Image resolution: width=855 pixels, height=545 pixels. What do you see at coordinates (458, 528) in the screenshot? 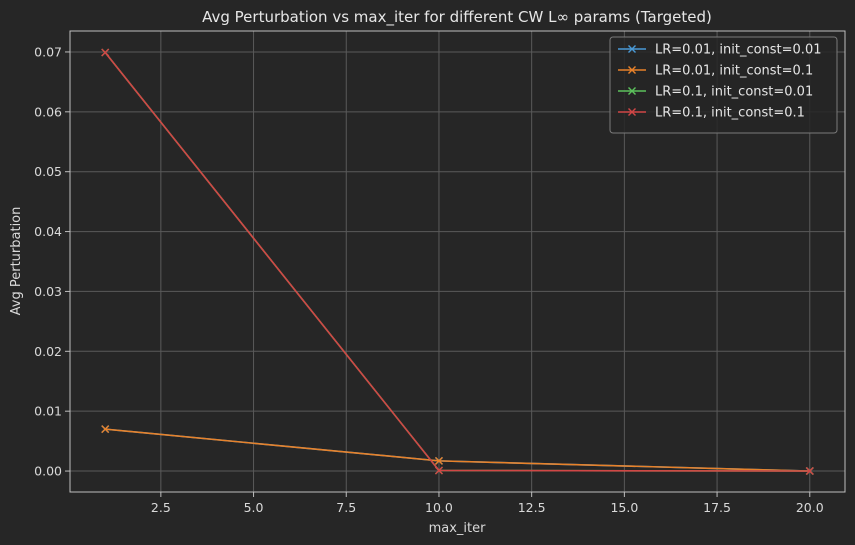
I see `x-axis-title: max_iter` at bounding box center [458, 528].